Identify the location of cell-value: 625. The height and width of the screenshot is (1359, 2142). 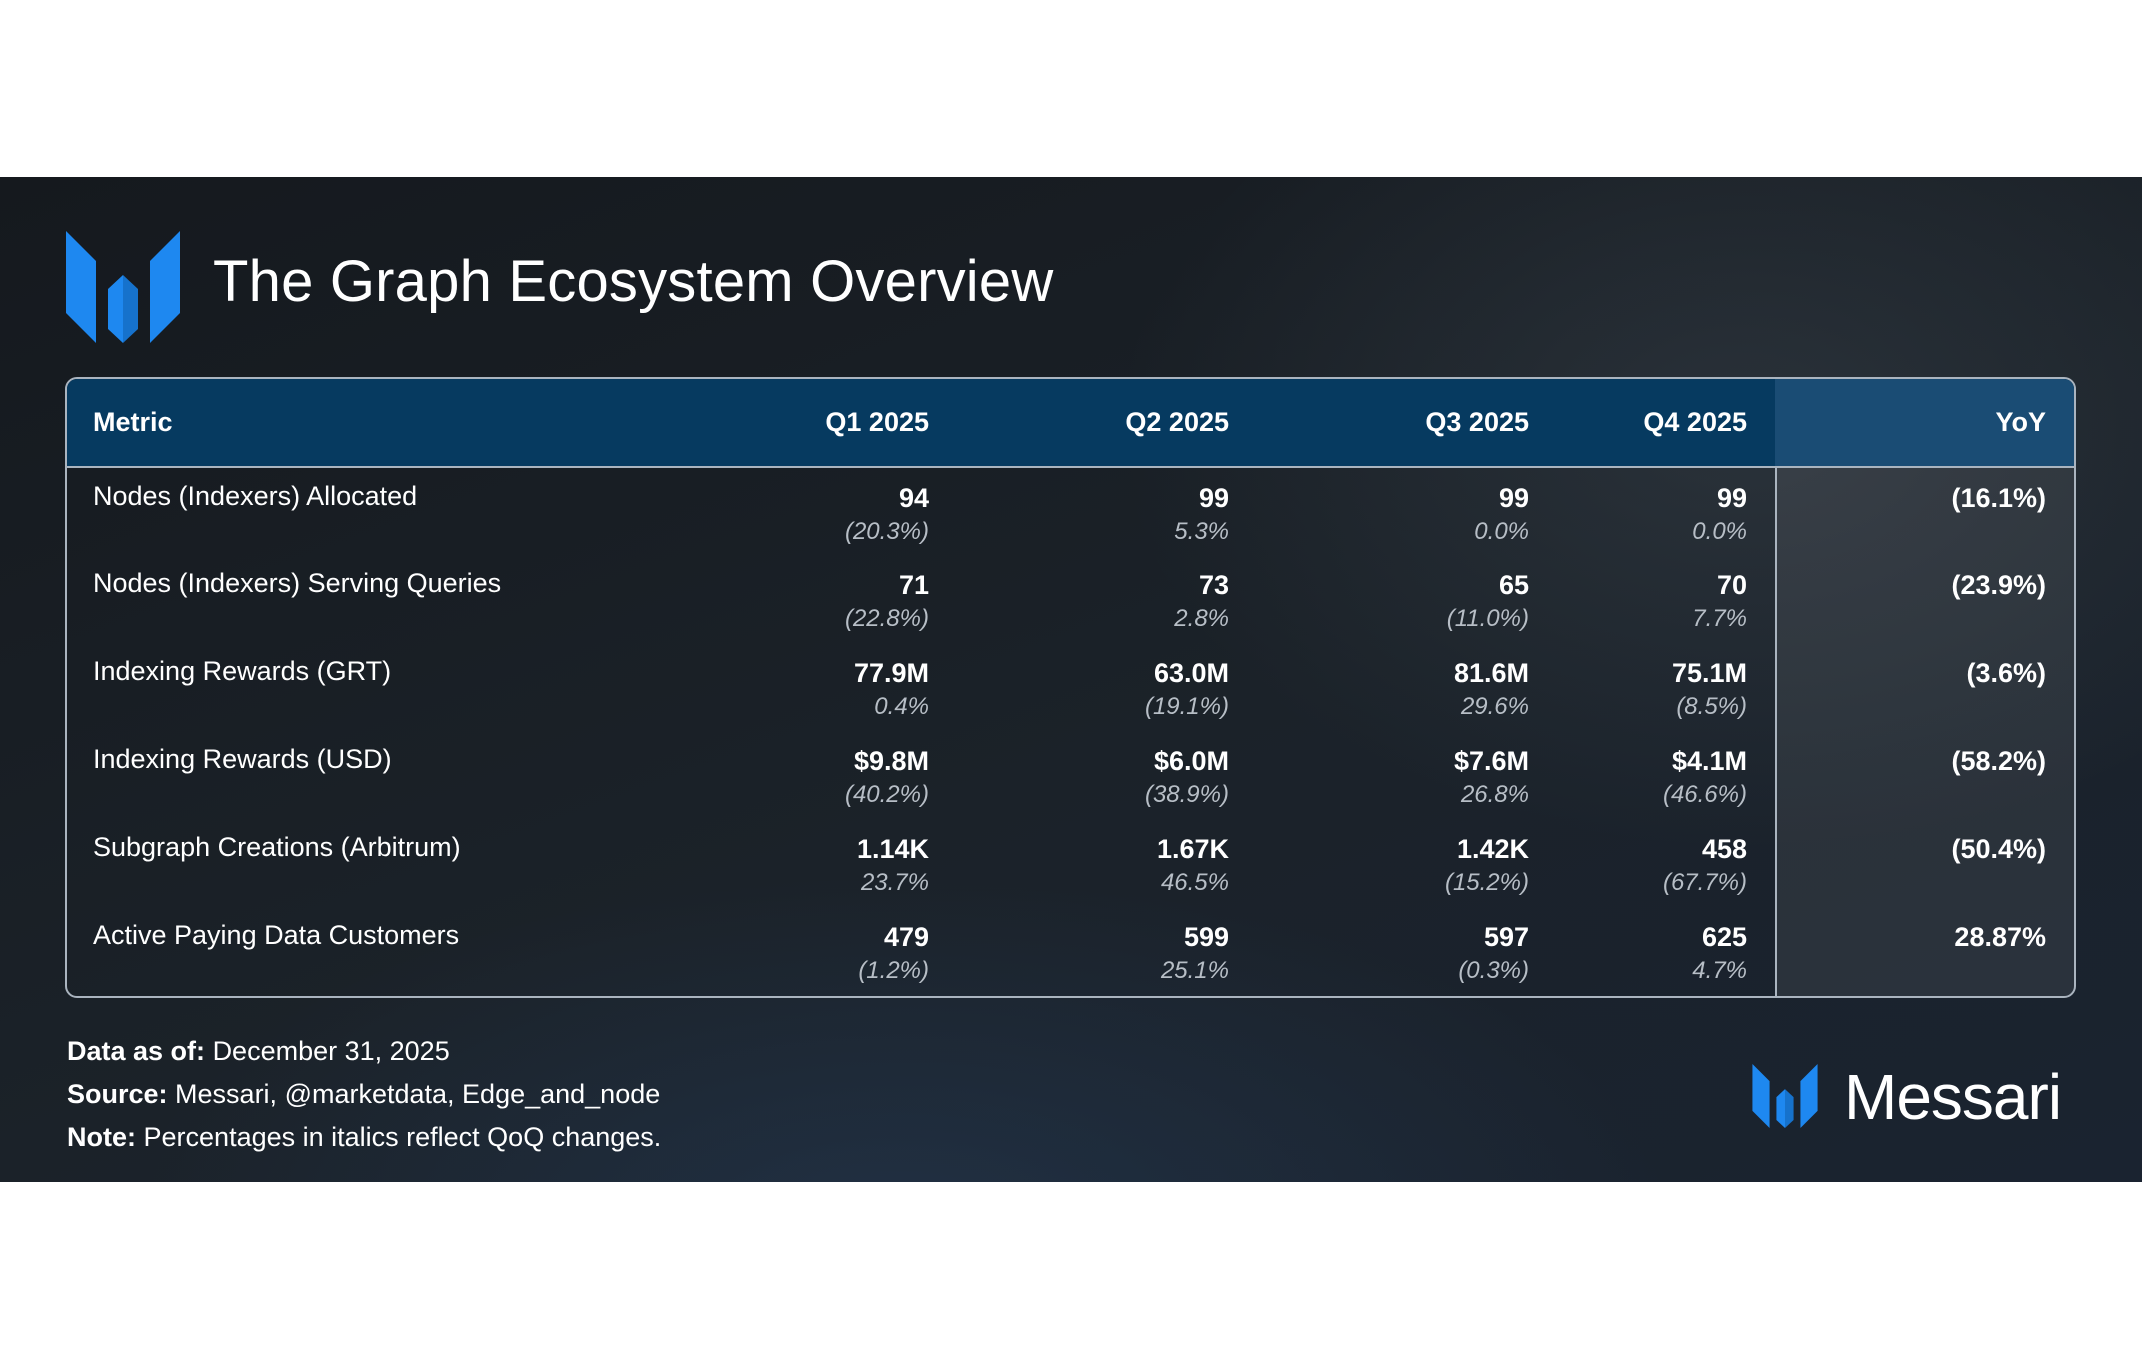
(1724, 937).